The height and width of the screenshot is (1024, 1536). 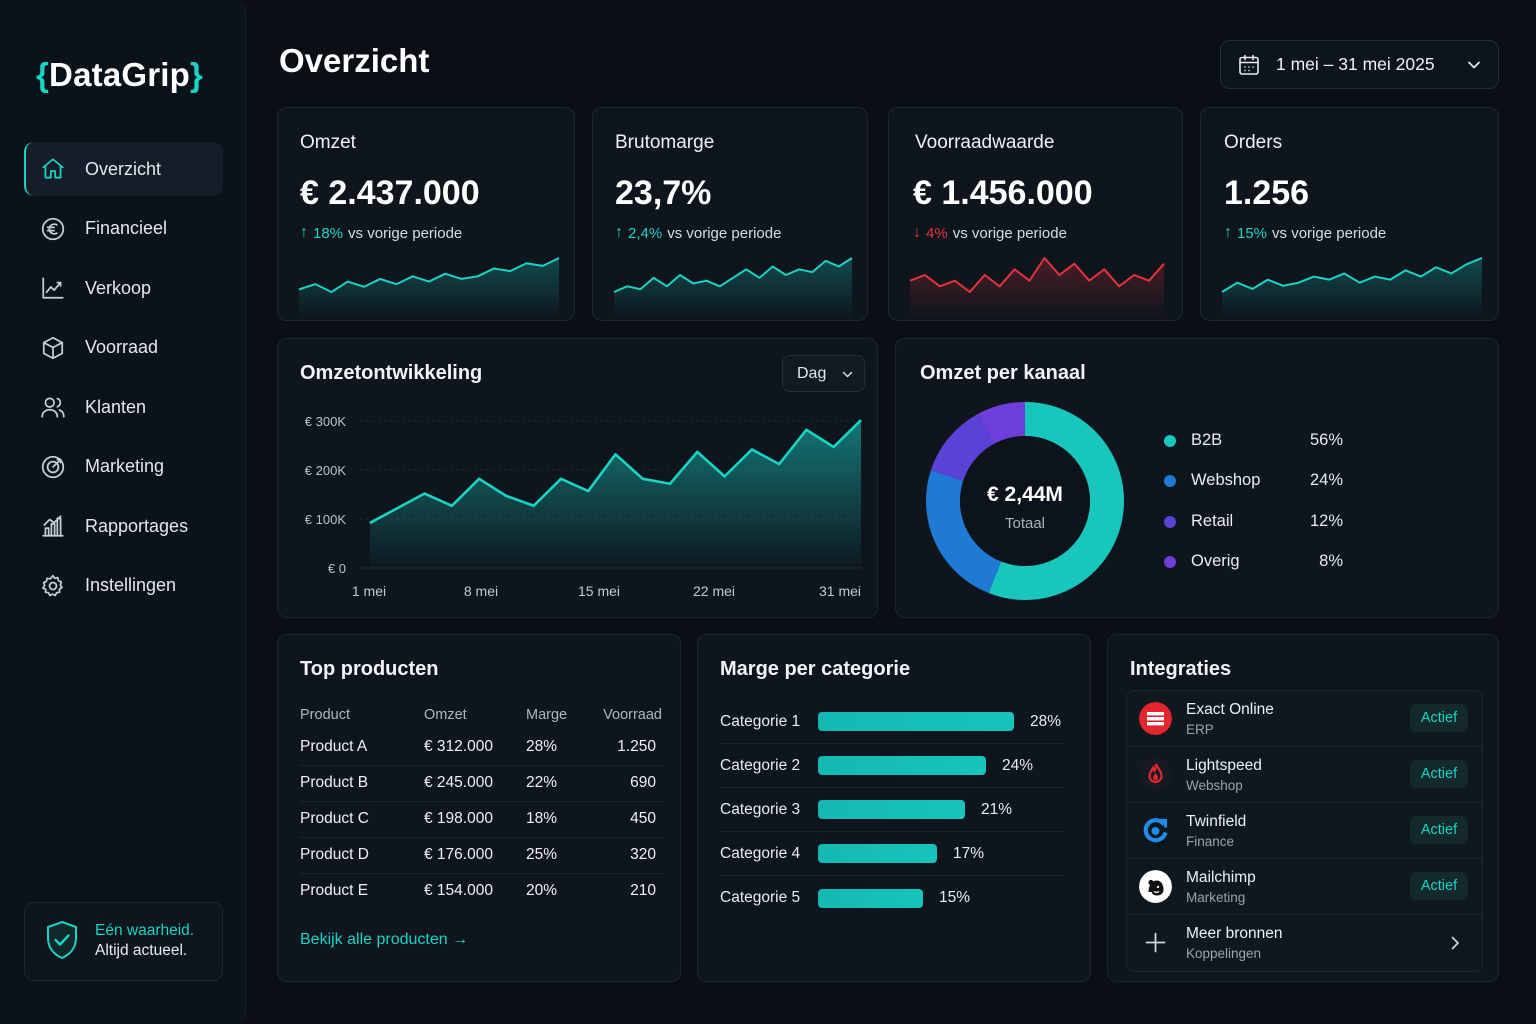 I want to click on column-header: Omzet, so click(x=445, y=715).